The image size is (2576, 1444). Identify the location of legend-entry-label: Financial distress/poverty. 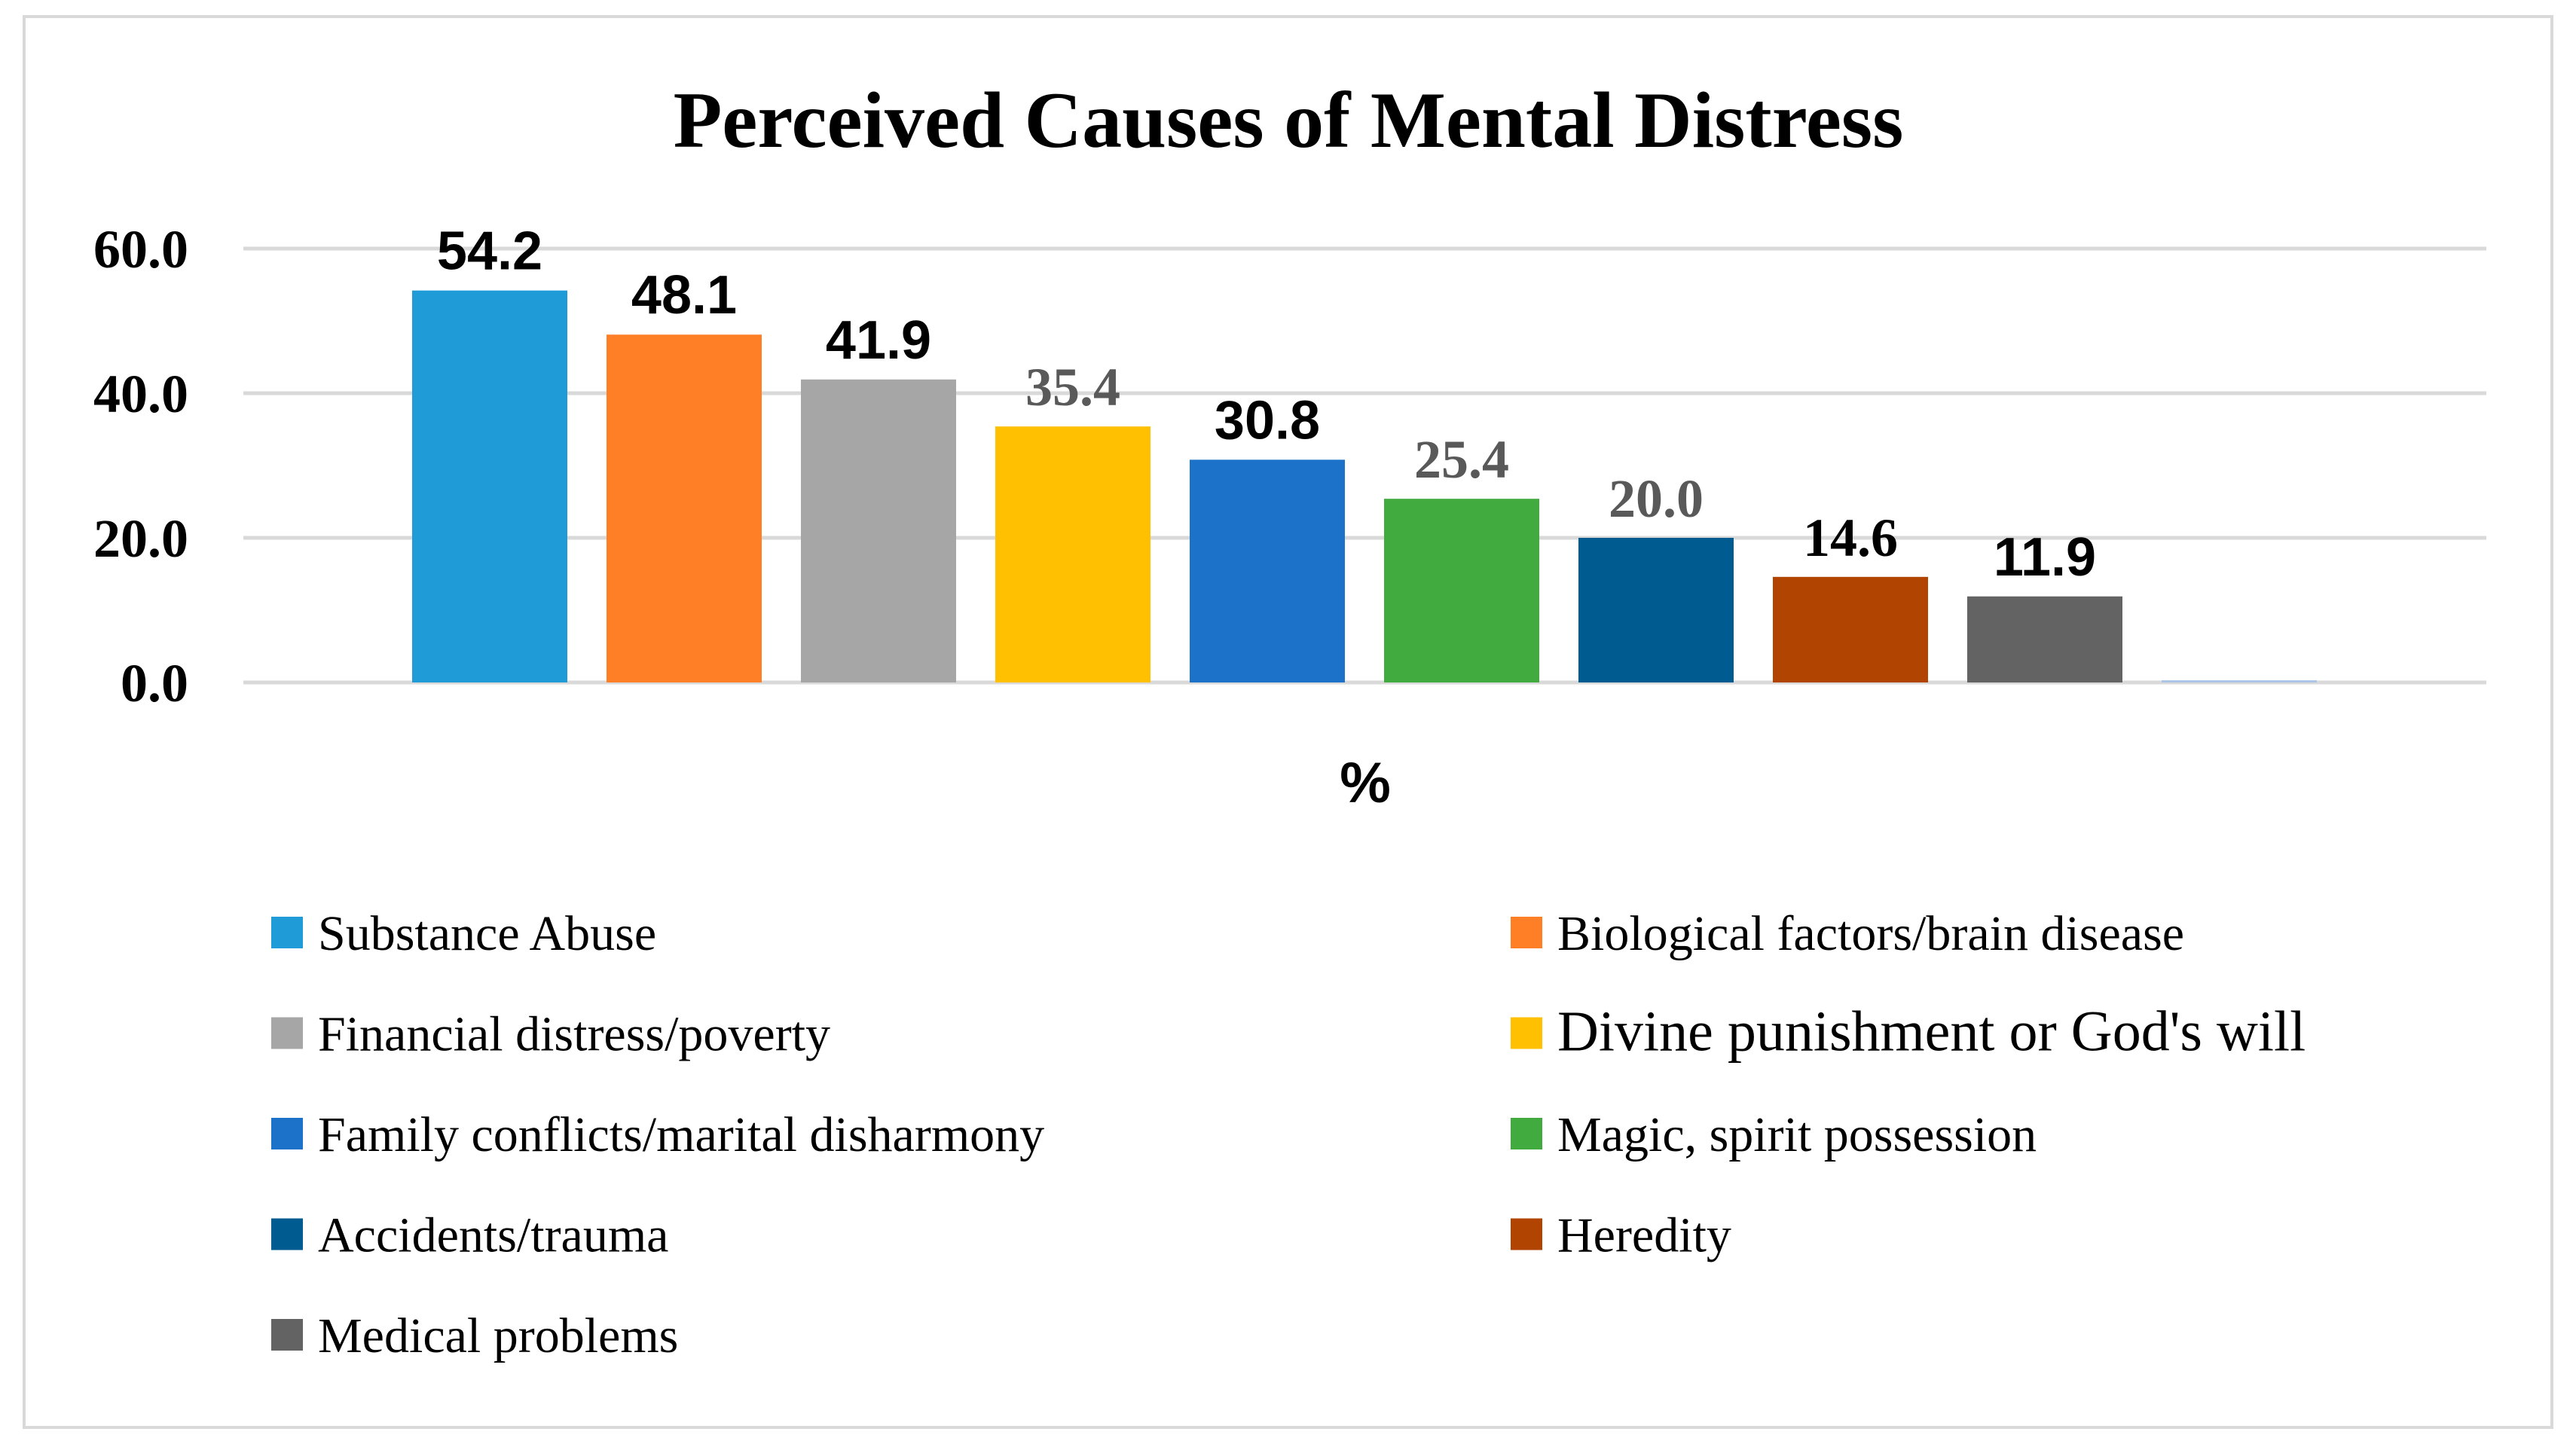
(574, 1034).